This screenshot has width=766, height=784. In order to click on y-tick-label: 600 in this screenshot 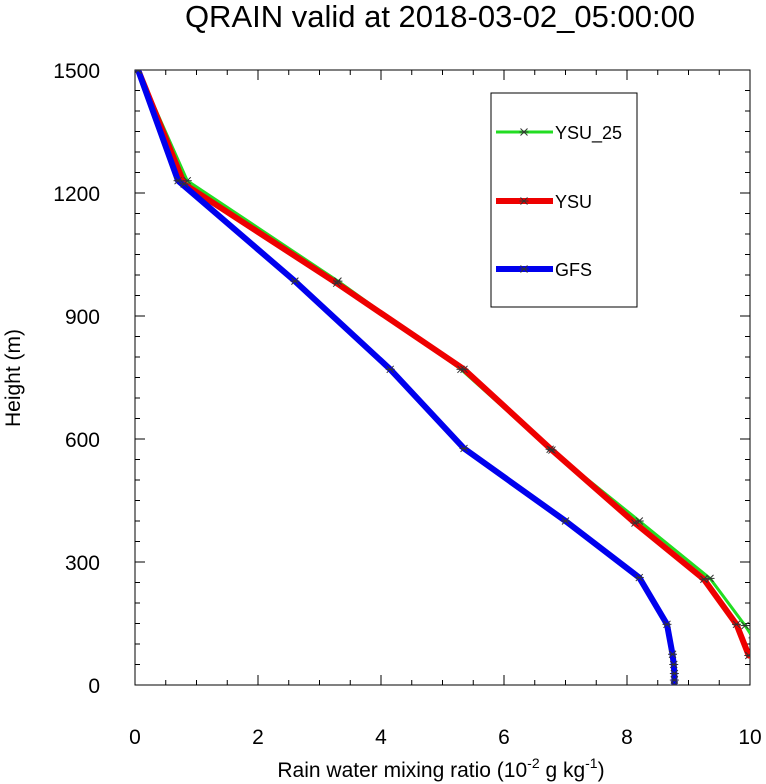, I will do `click(82, 440)`.